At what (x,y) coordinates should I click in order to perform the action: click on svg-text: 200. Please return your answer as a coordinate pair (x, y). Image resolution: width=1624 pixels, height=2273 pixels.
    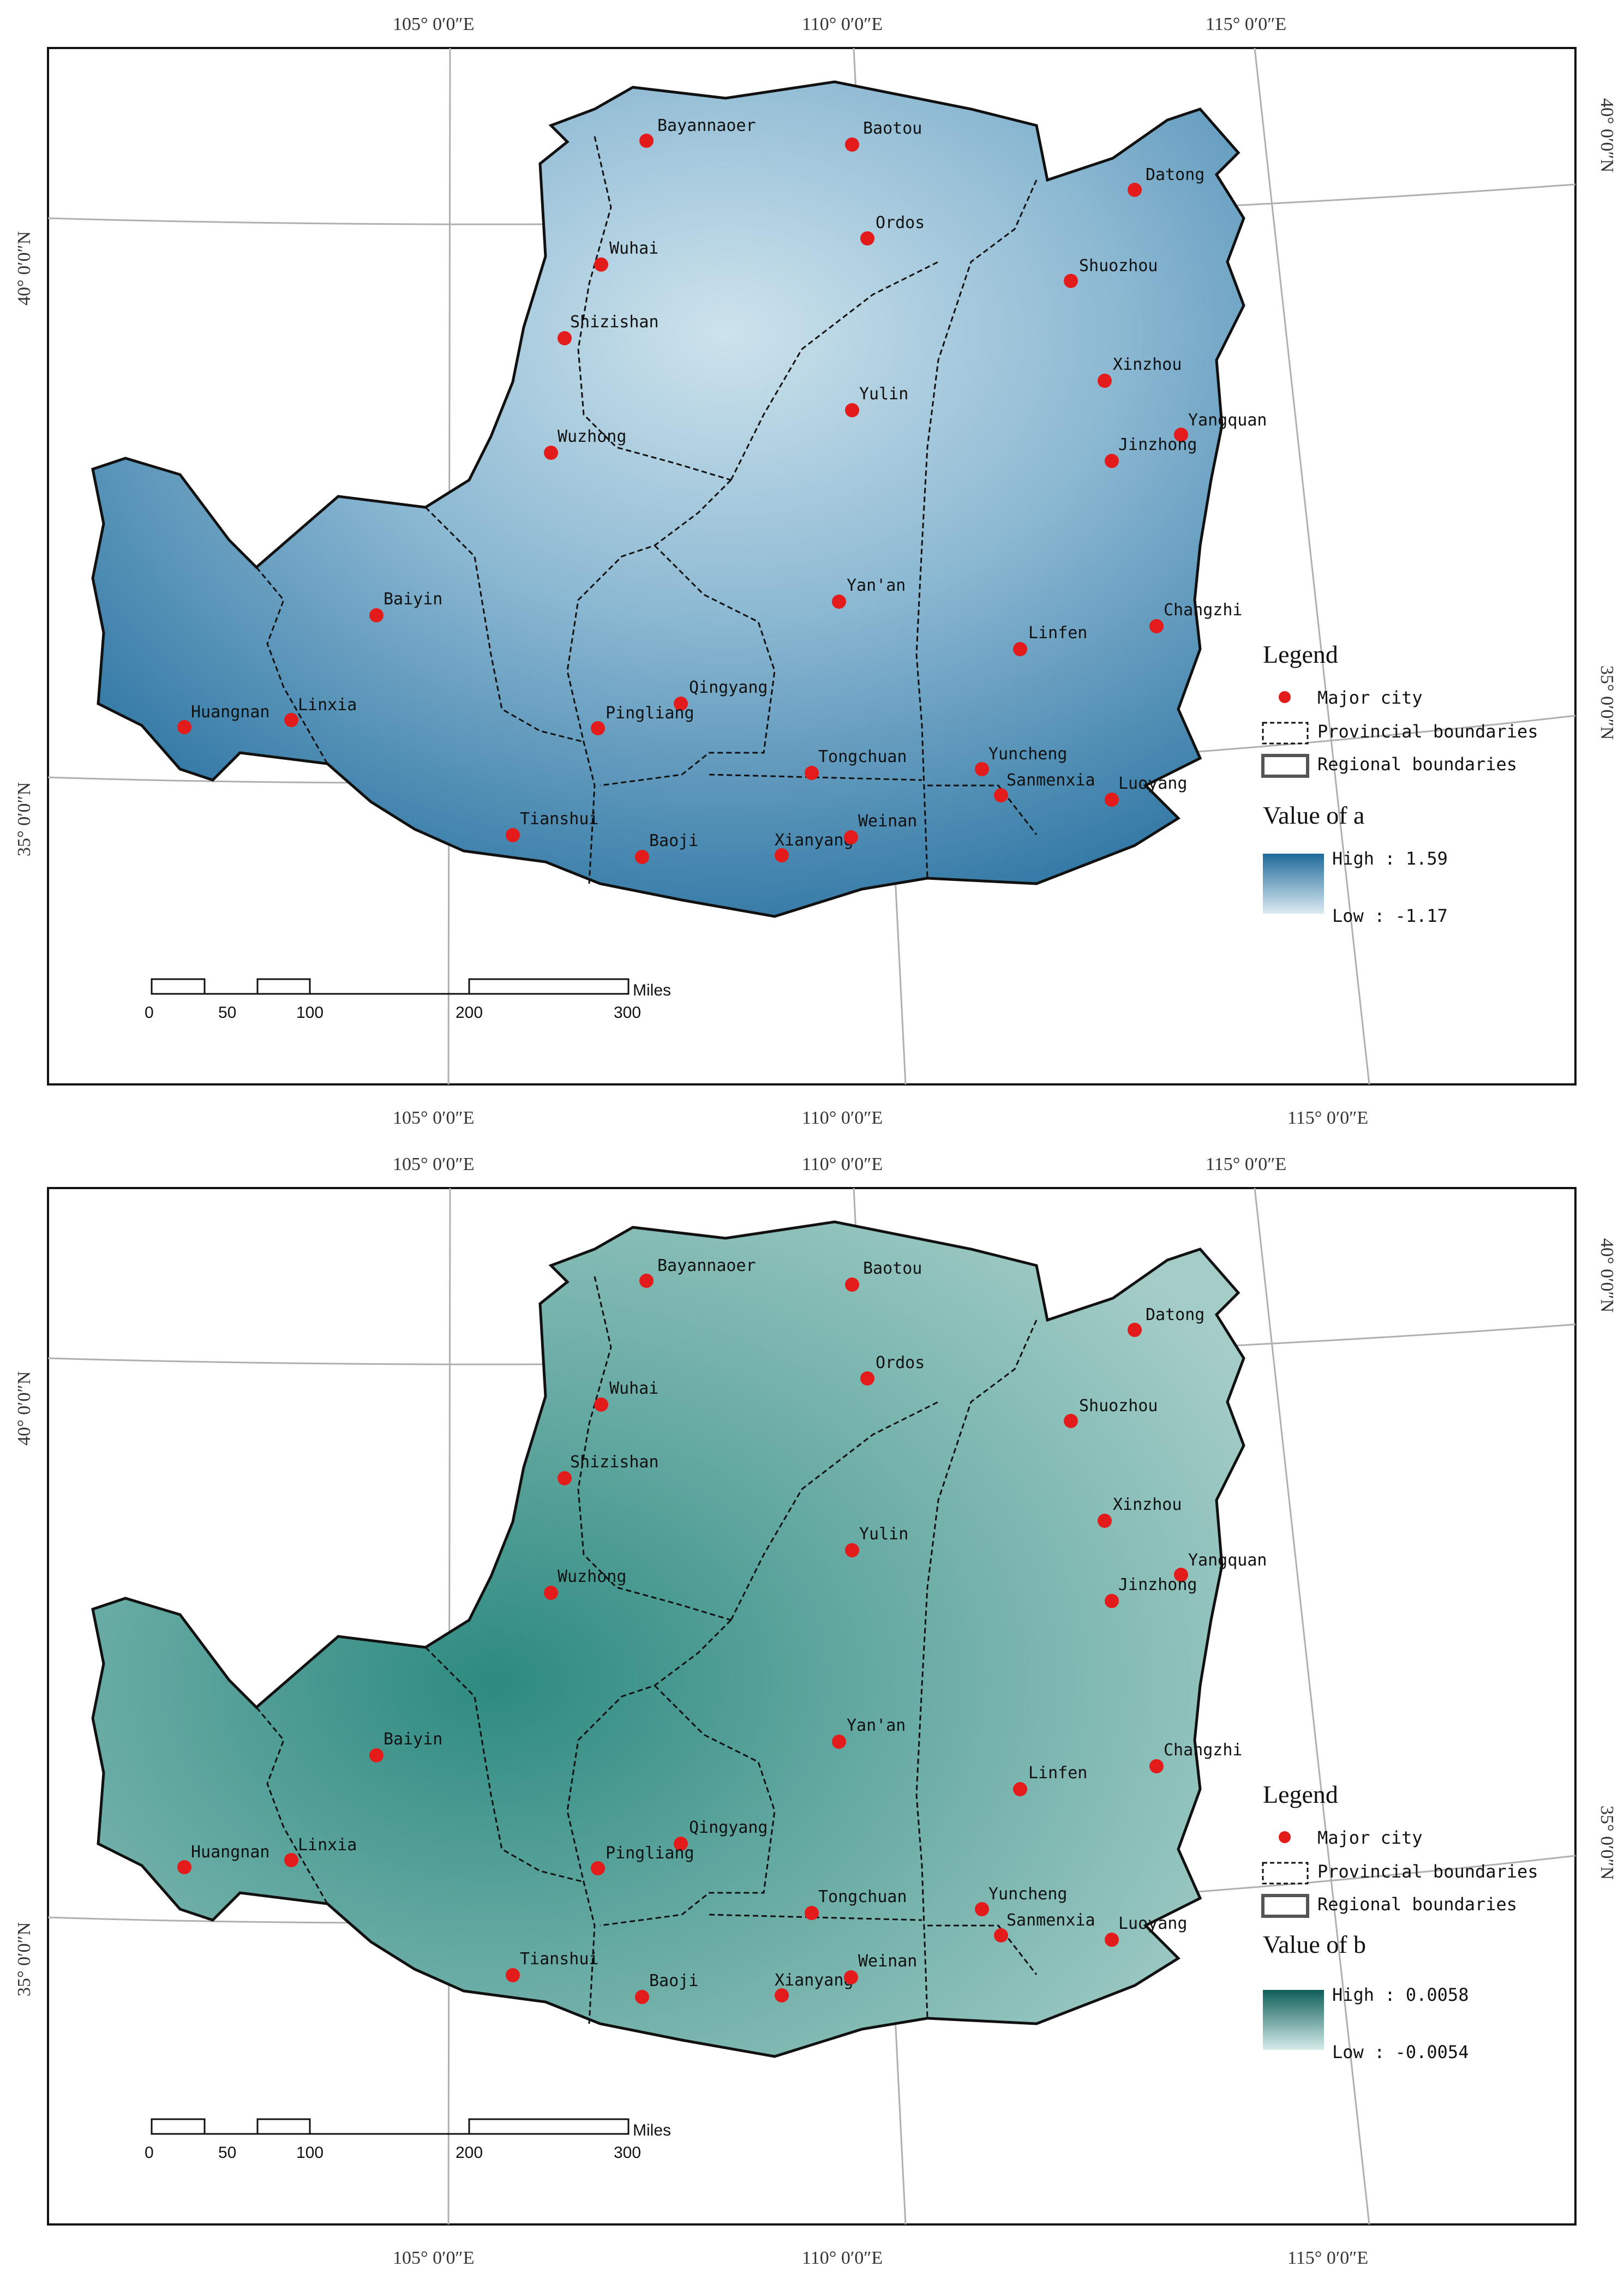
    Looking at the image, I should click on (469, 2153).